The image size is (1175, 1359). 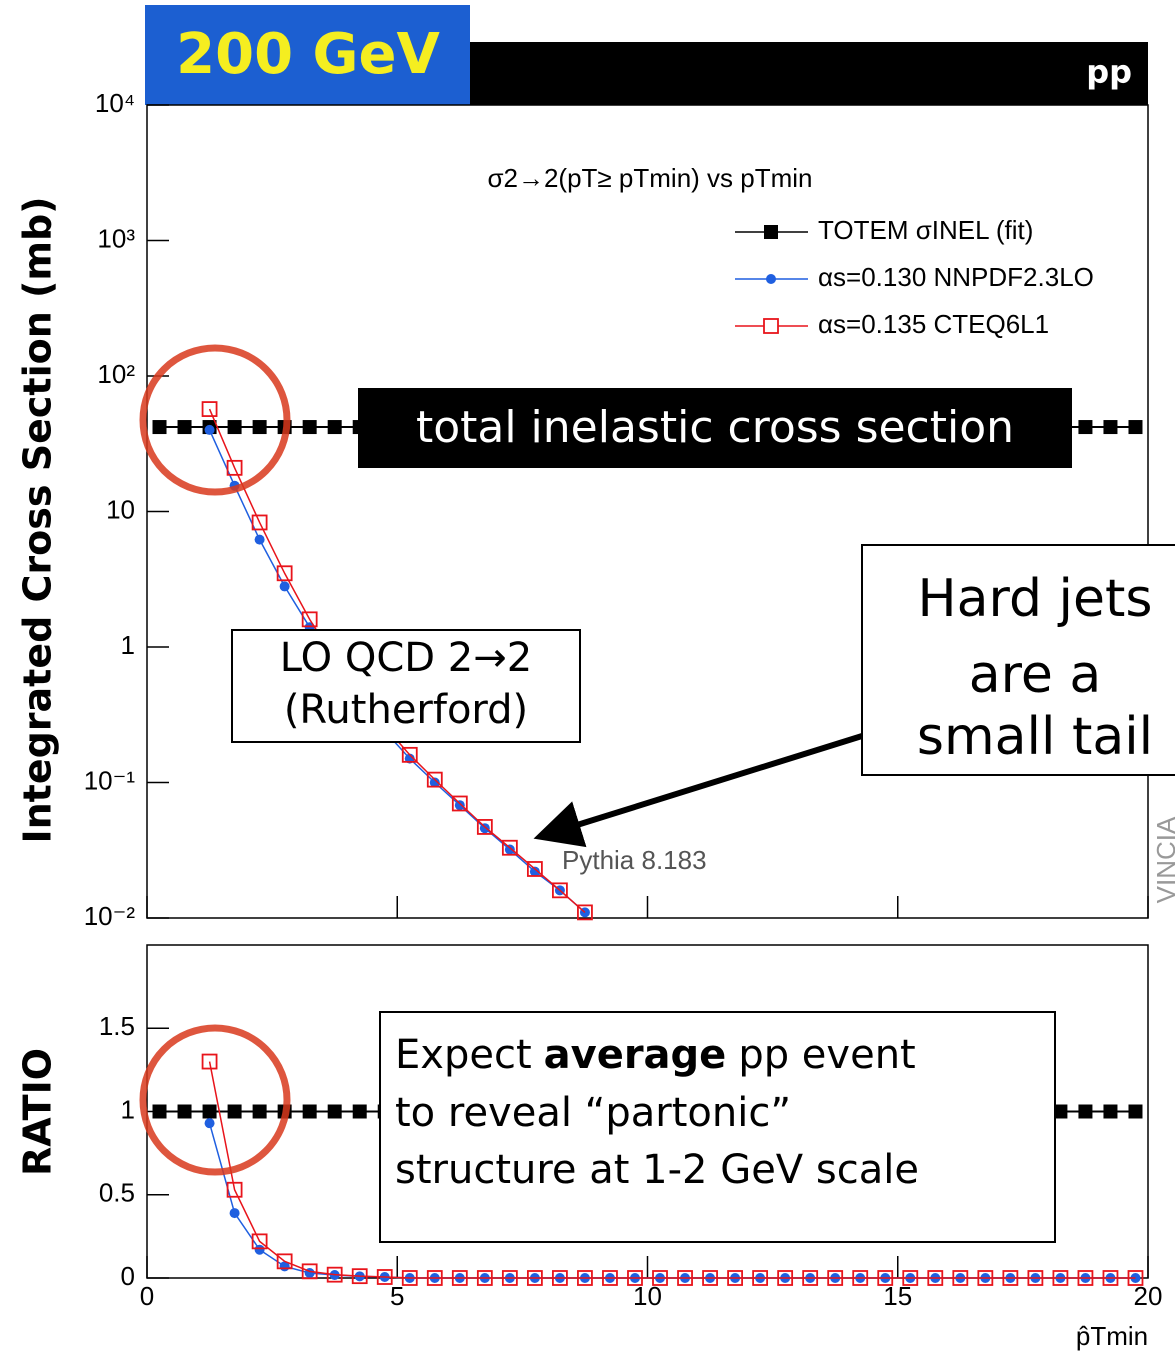 What do you see at coordinates (38, 1112) in the screenshot?
I see `y-label: RATIO` at bounding box center [38, 1112].